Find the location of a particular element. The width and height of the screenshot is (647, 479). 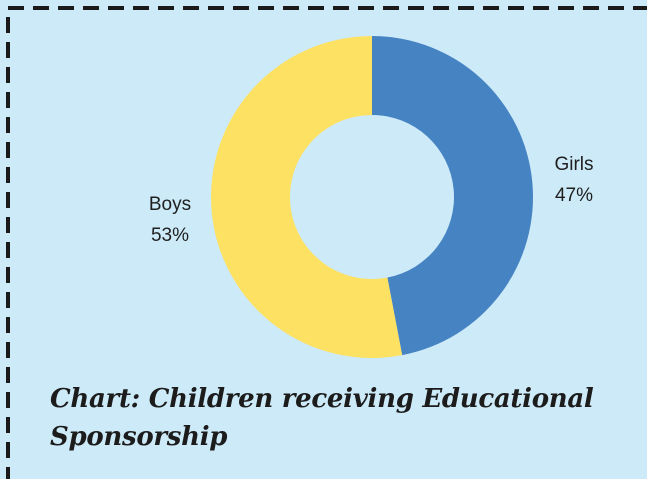

slice-label-boys: Boys is located at coordinates (170, 204).